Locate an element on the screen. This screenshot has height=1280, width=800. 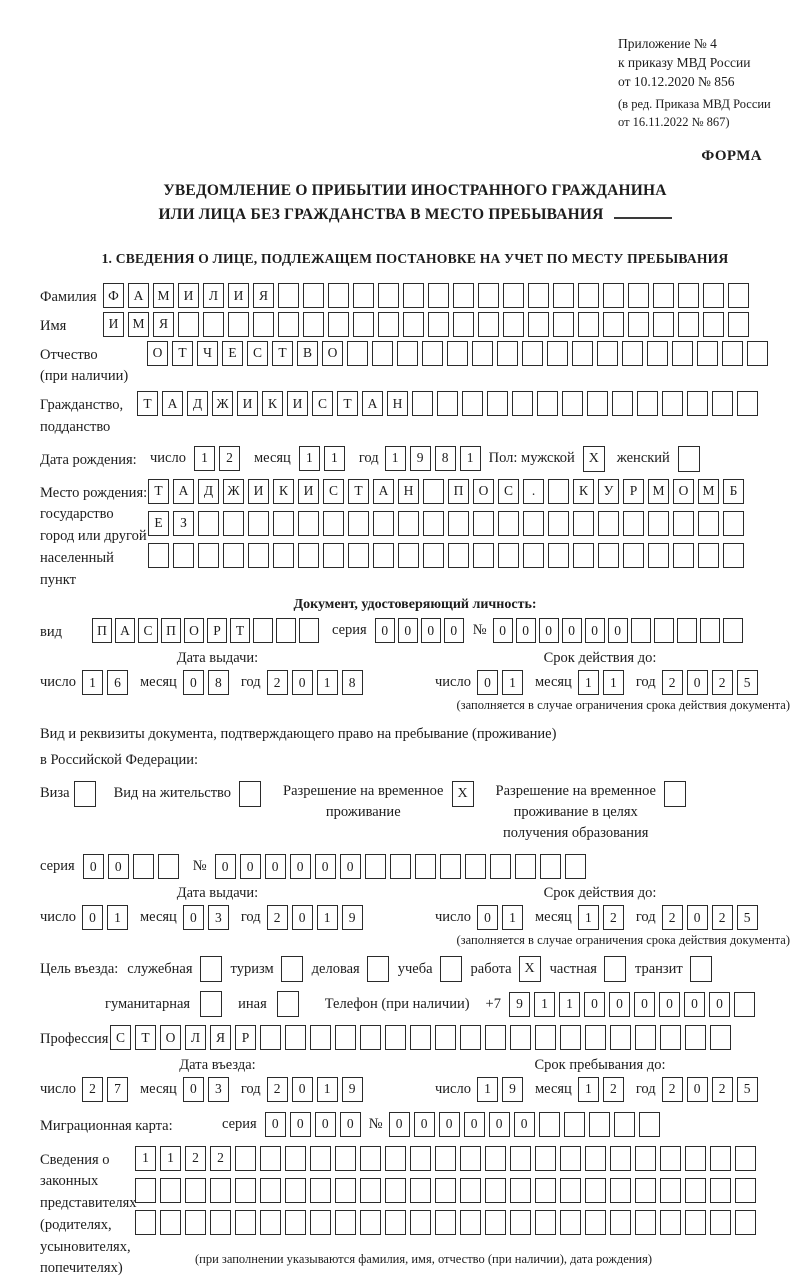
char-cell: П is located at coordinates (102, 631).